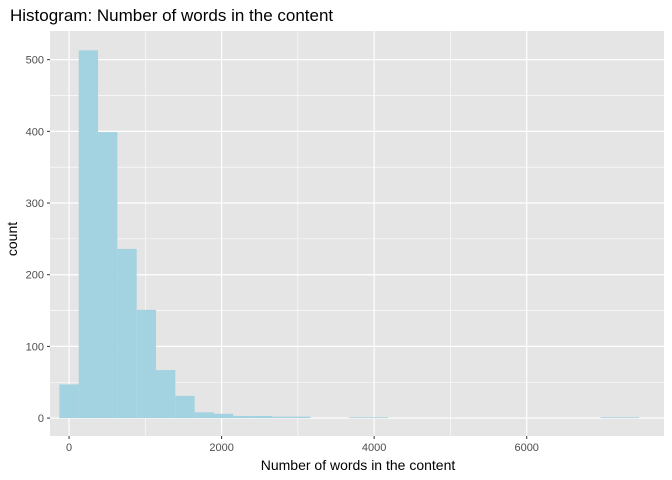  What do you see at coordinates (35, 347) in the screenshot?
I see `y-tick-label: 100` at bounding box center [35, 347].